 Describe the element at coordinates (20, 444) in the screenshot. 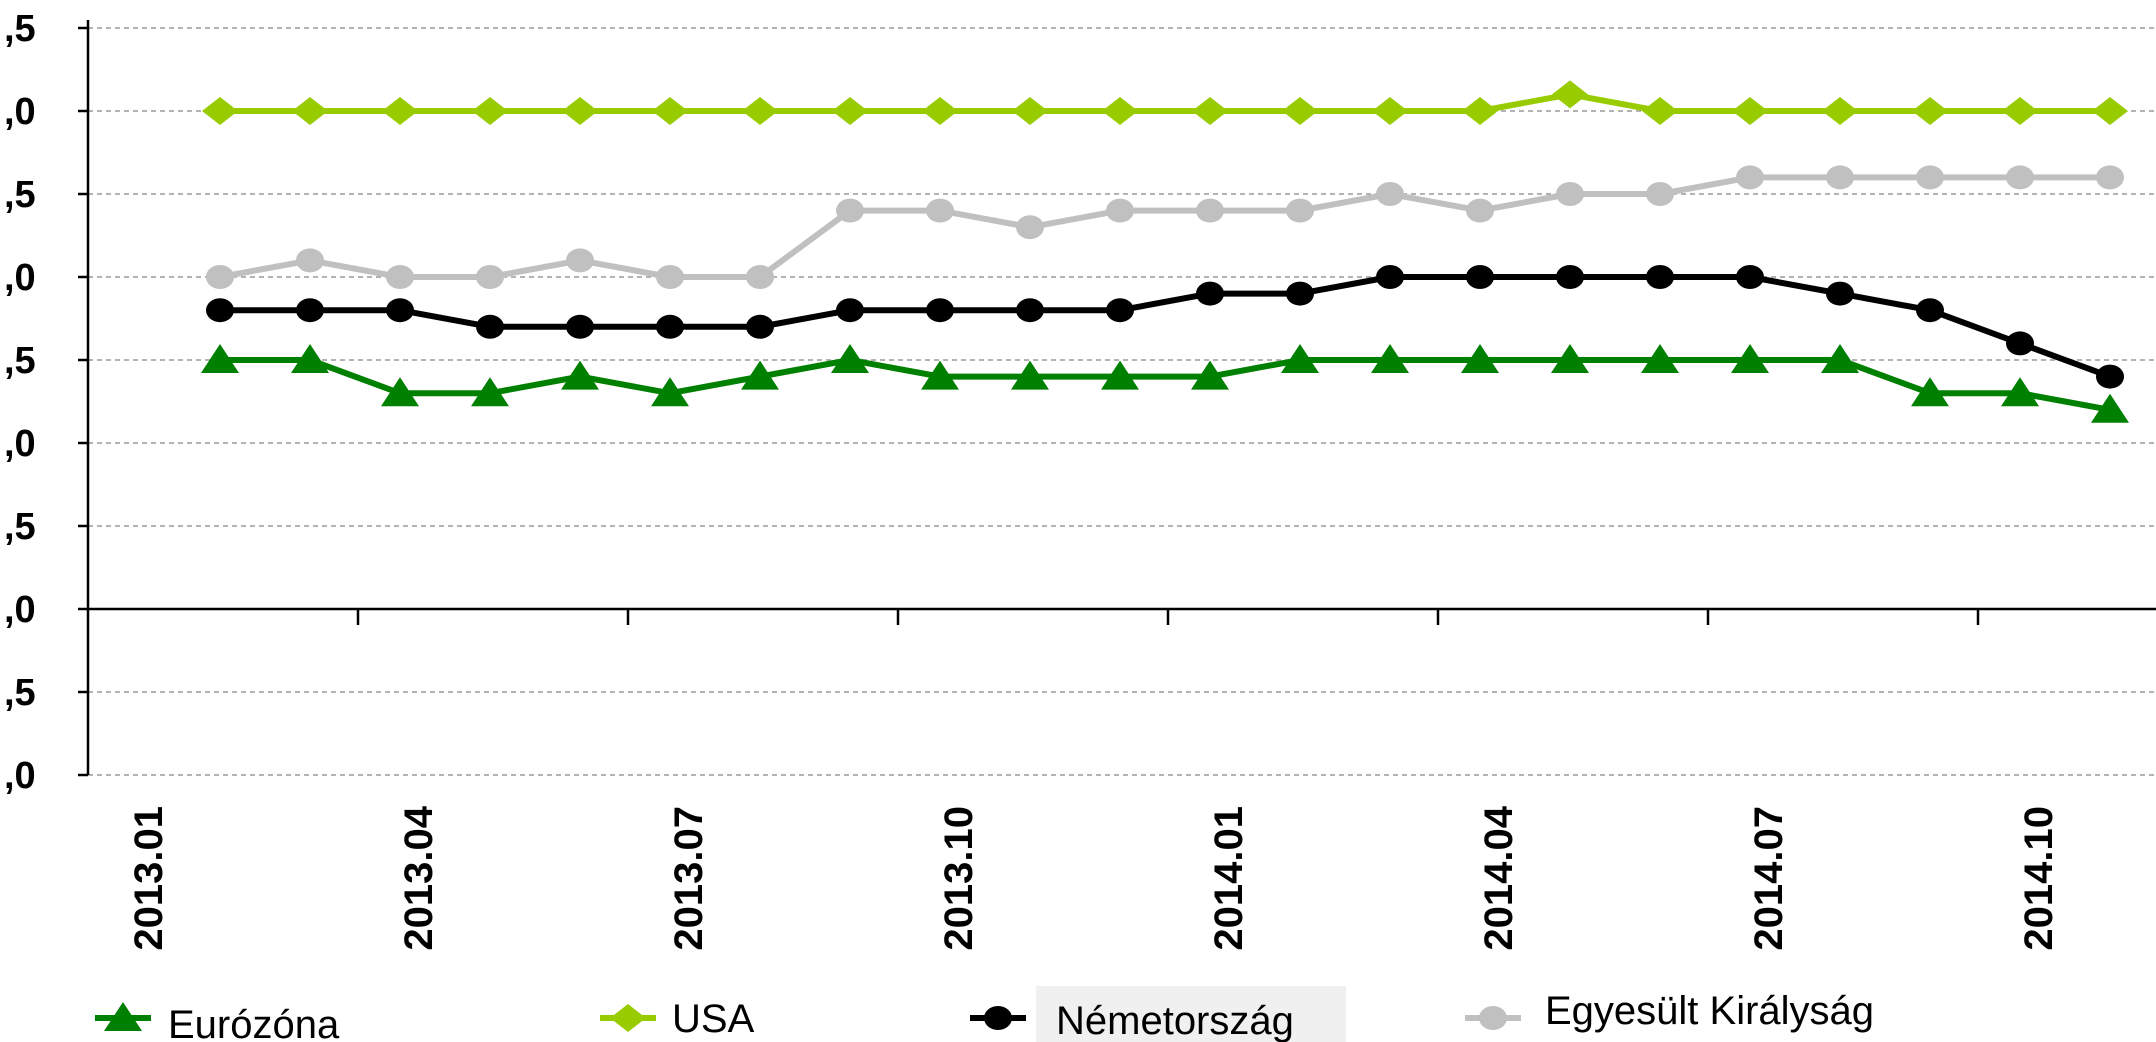

I see `y-tick-label-4: ,0` at that location.